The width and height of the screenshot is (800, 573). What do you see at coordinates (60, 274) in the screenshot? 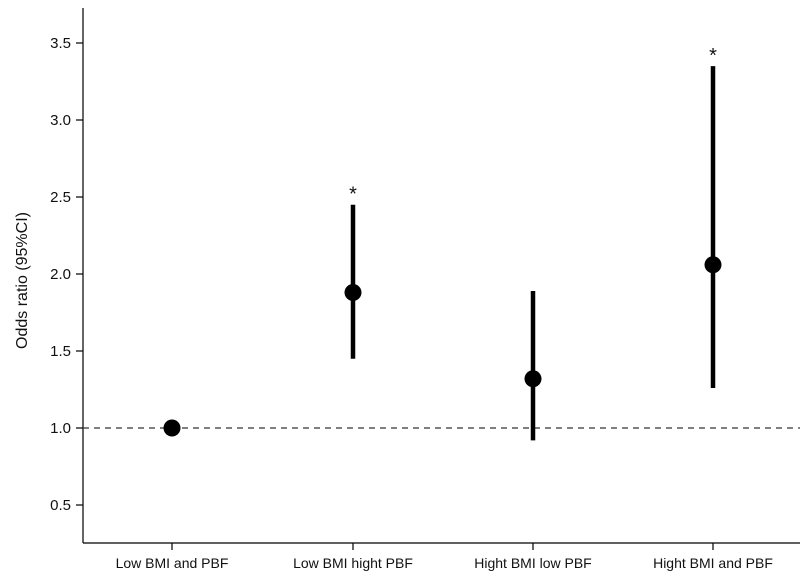
I see `y-tick-label: 2.0` at bounding box center [60, 274].